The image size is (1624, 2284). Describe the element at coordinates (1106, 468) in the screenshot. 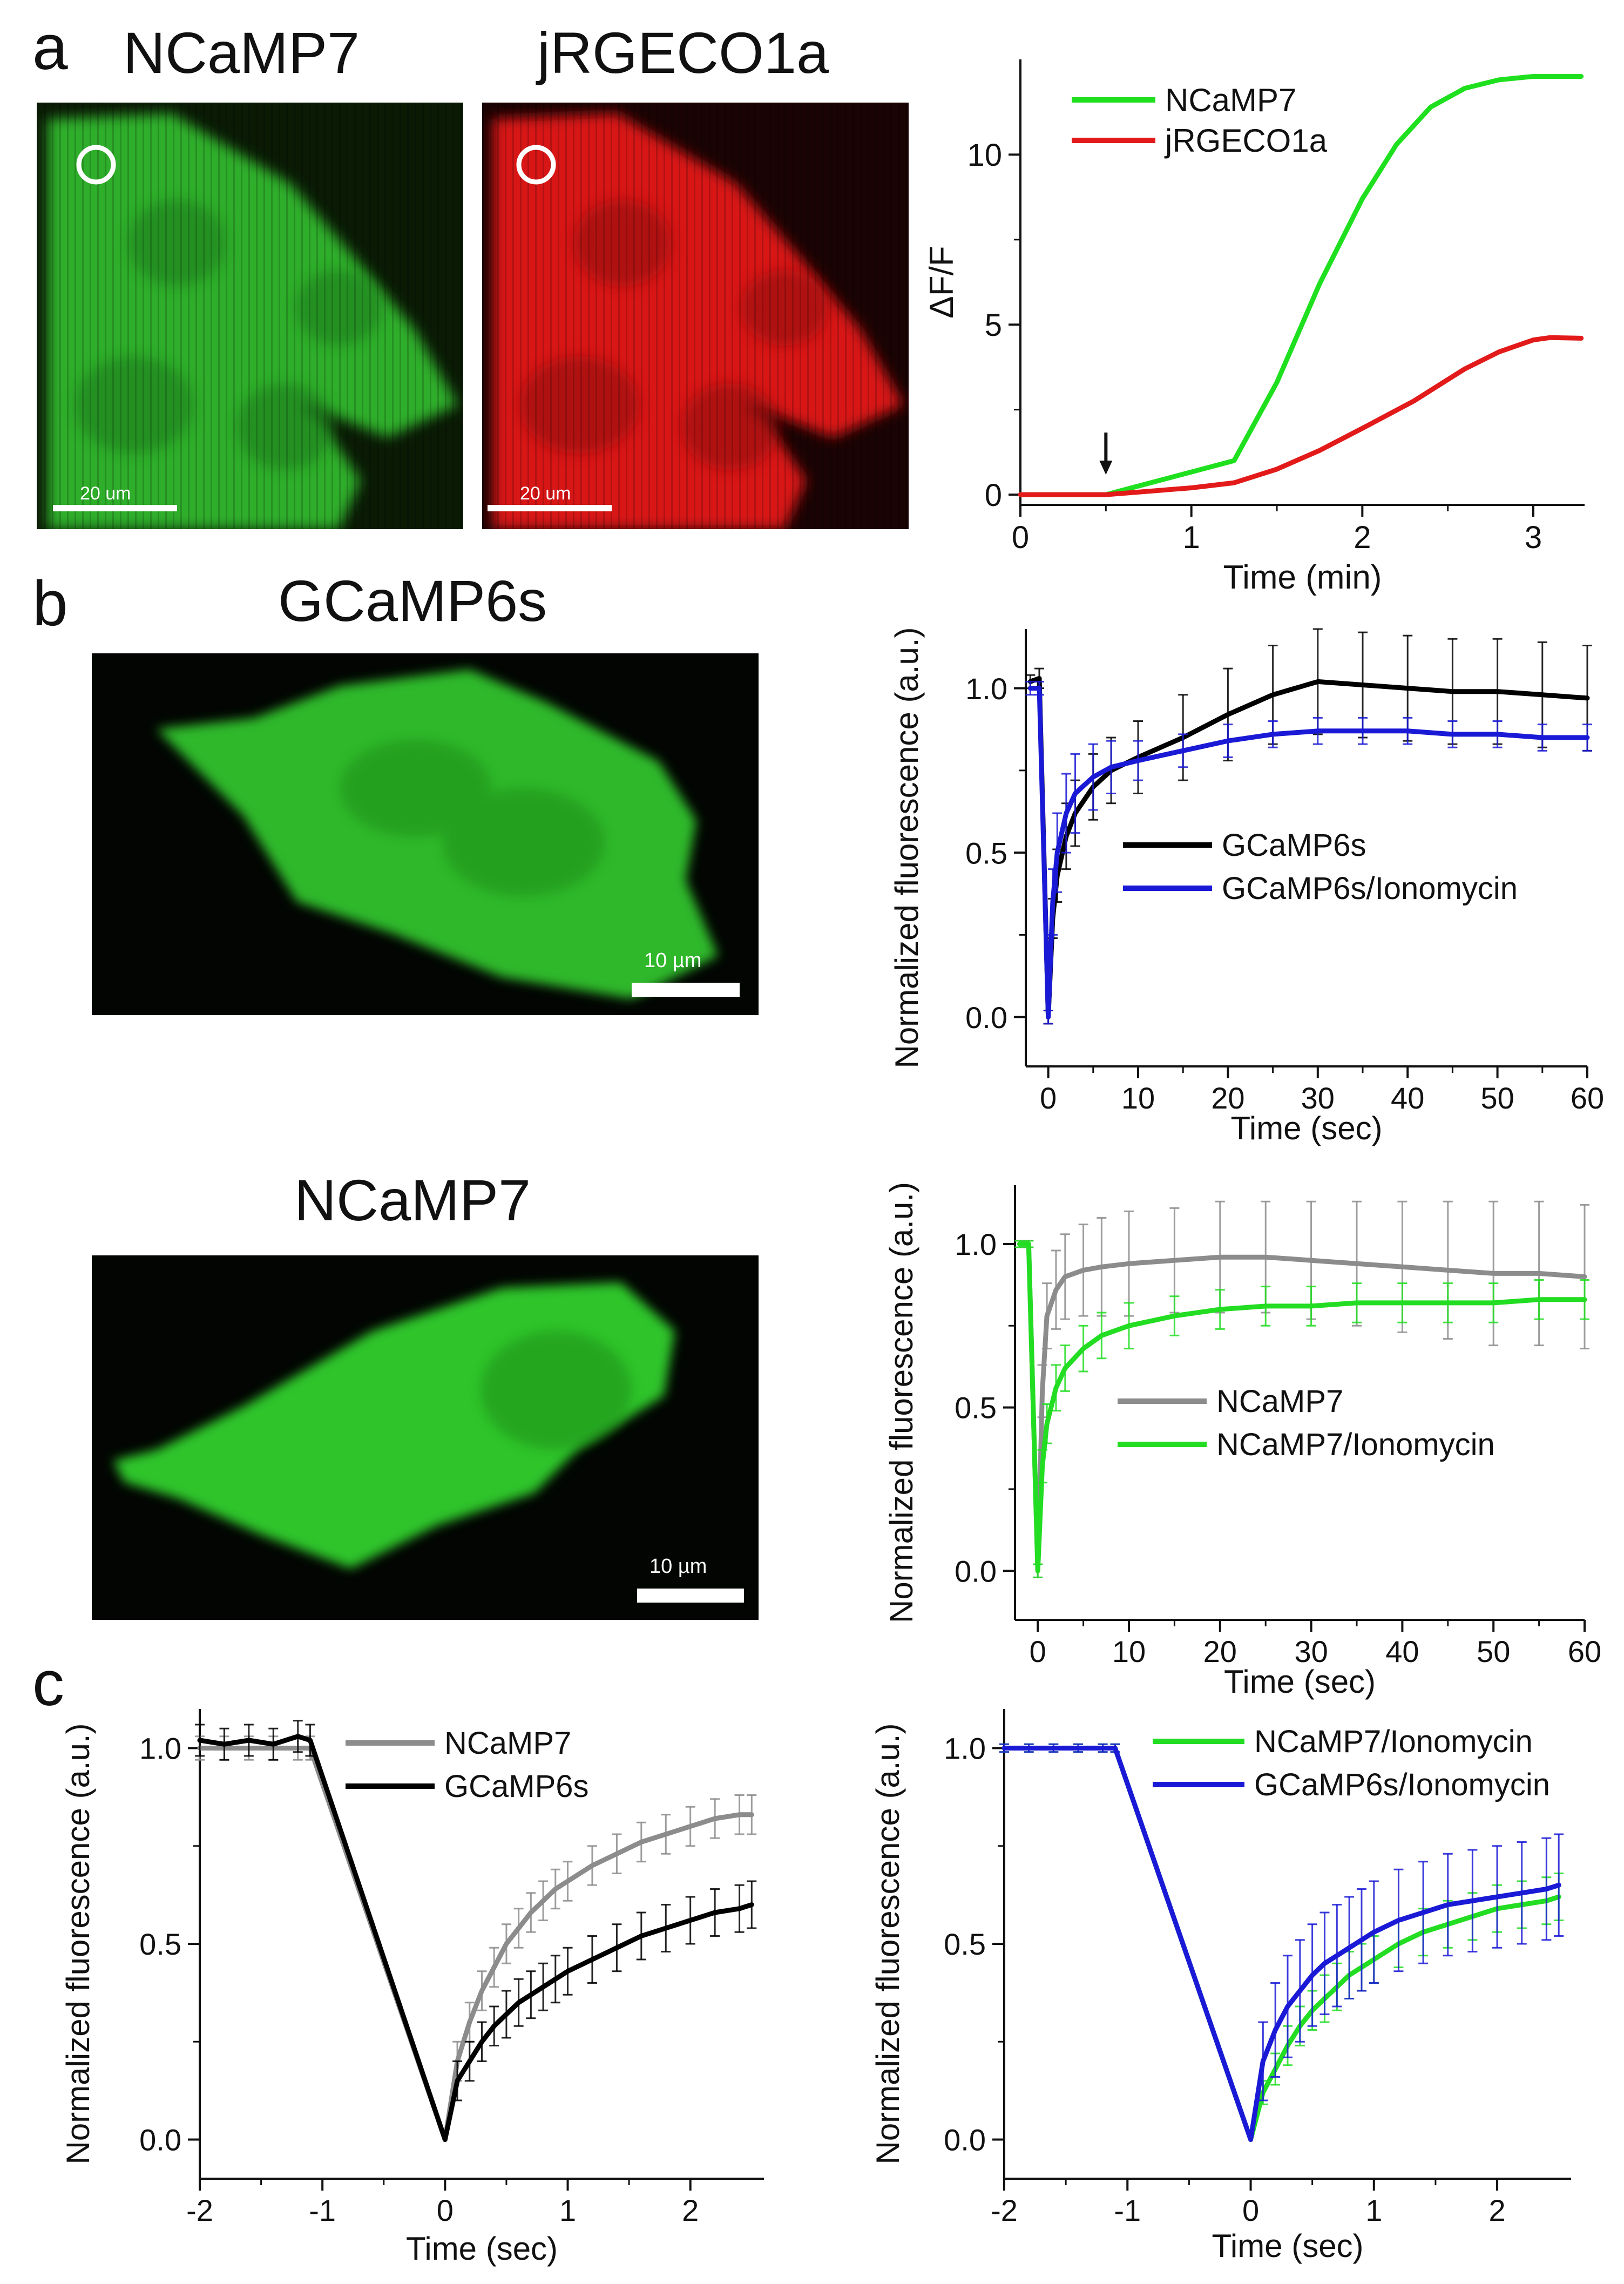

I see `stimulus-arrow-head` at that location.